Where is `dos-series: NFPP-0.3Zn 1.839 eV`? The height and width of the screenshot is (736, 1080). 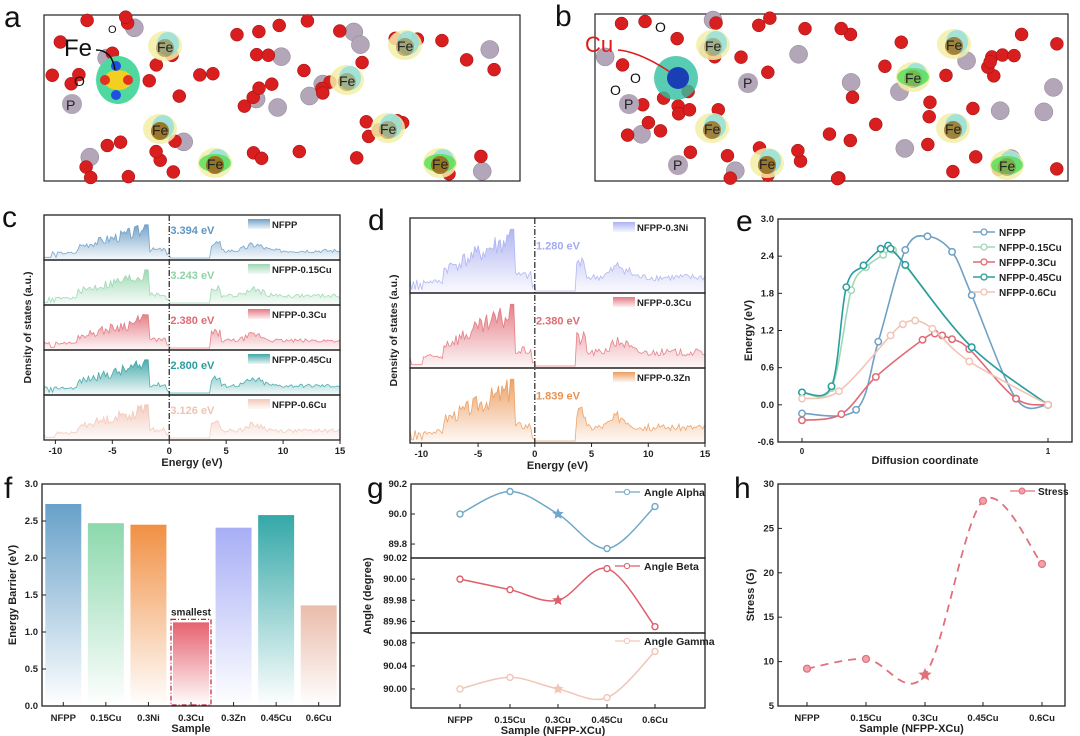 dos-series: NFPP-0.3Zn 1.839 eV is located at coordinates (557, 405).